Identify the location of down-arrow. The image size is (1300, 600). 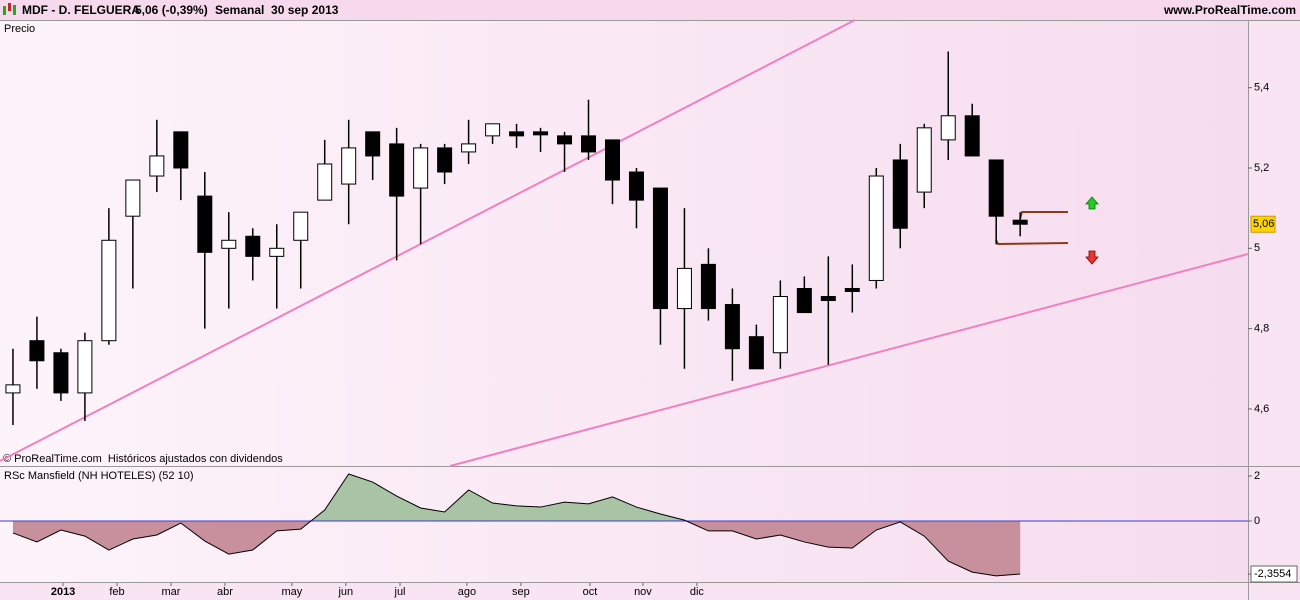
(1092, 257).